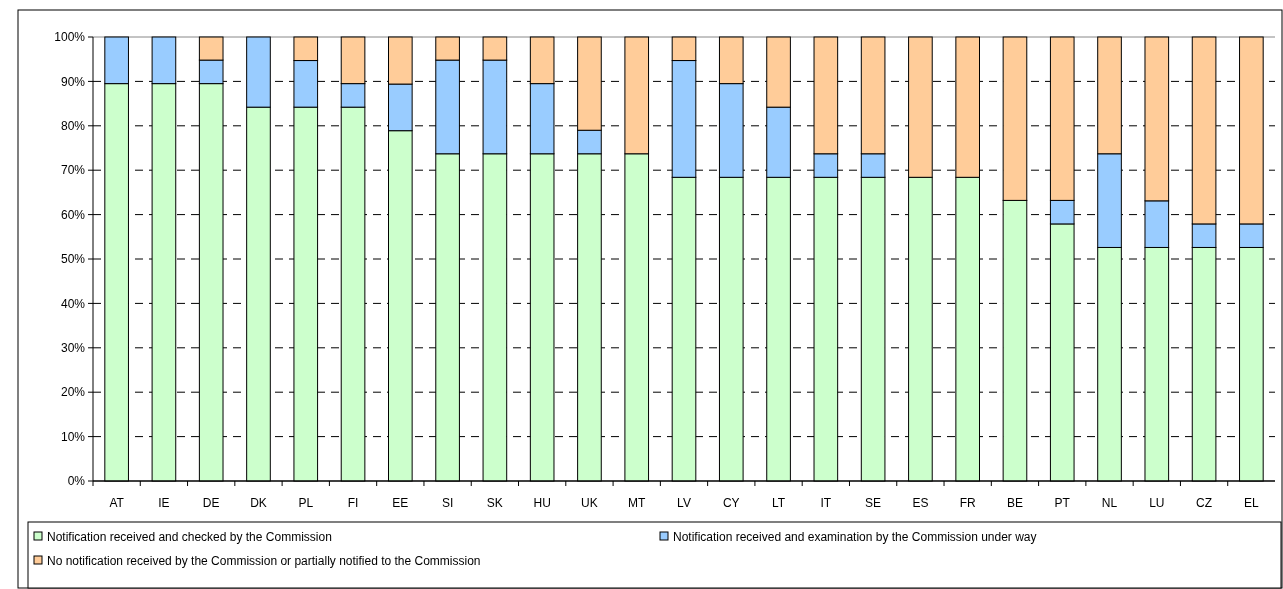  What do you see at coordinates (264, 561) in the screenshot?
I see `legend-label: No notification received by the Commission or partially notified to the Commission` at bounding box center [264, 561].